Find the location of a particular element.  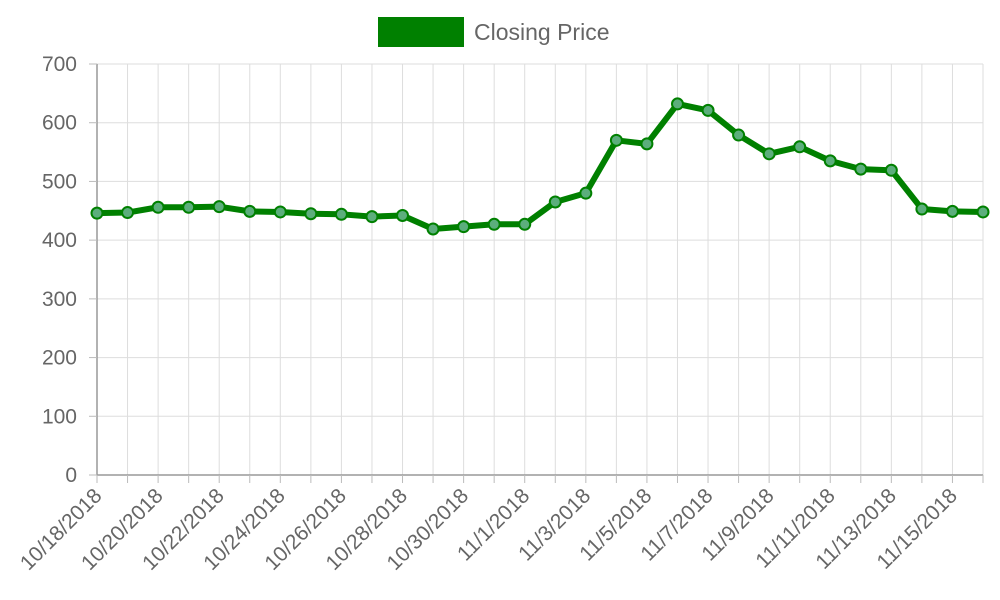

y-tick-label: 200 is located at coordinates (59, 358).